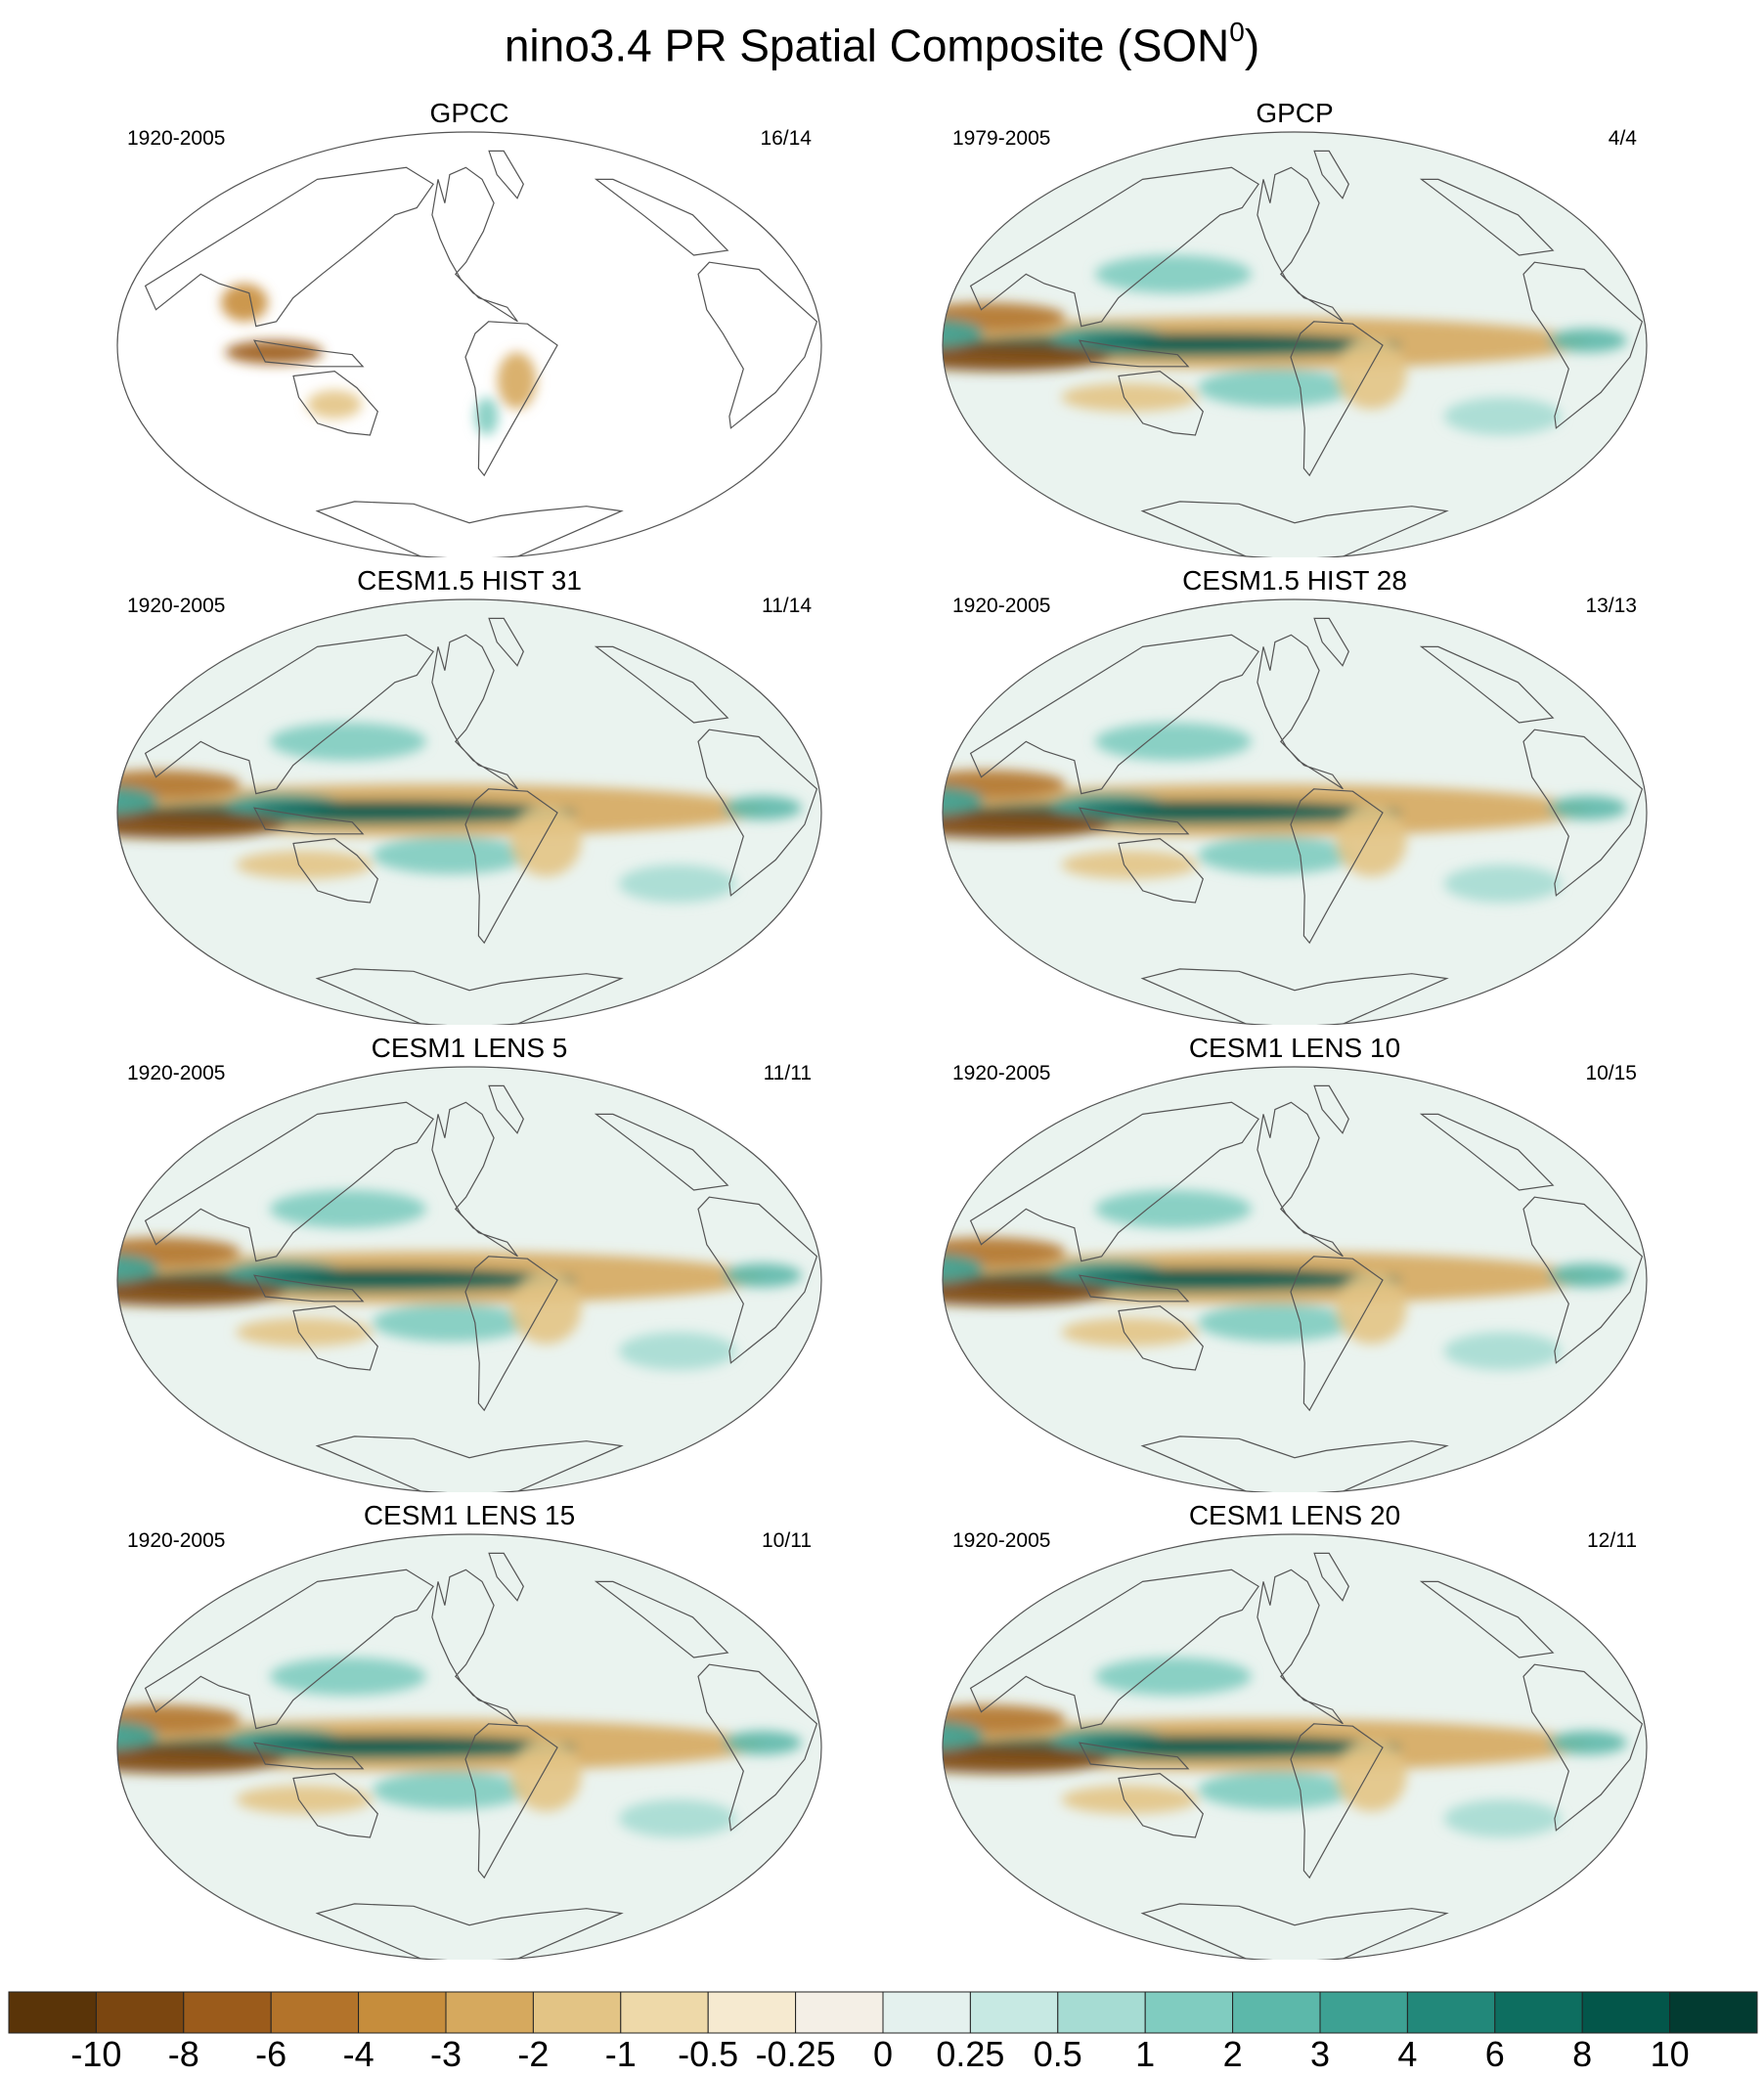  I want to click on colorbar-tick-label: -2, so click(533, 2054).